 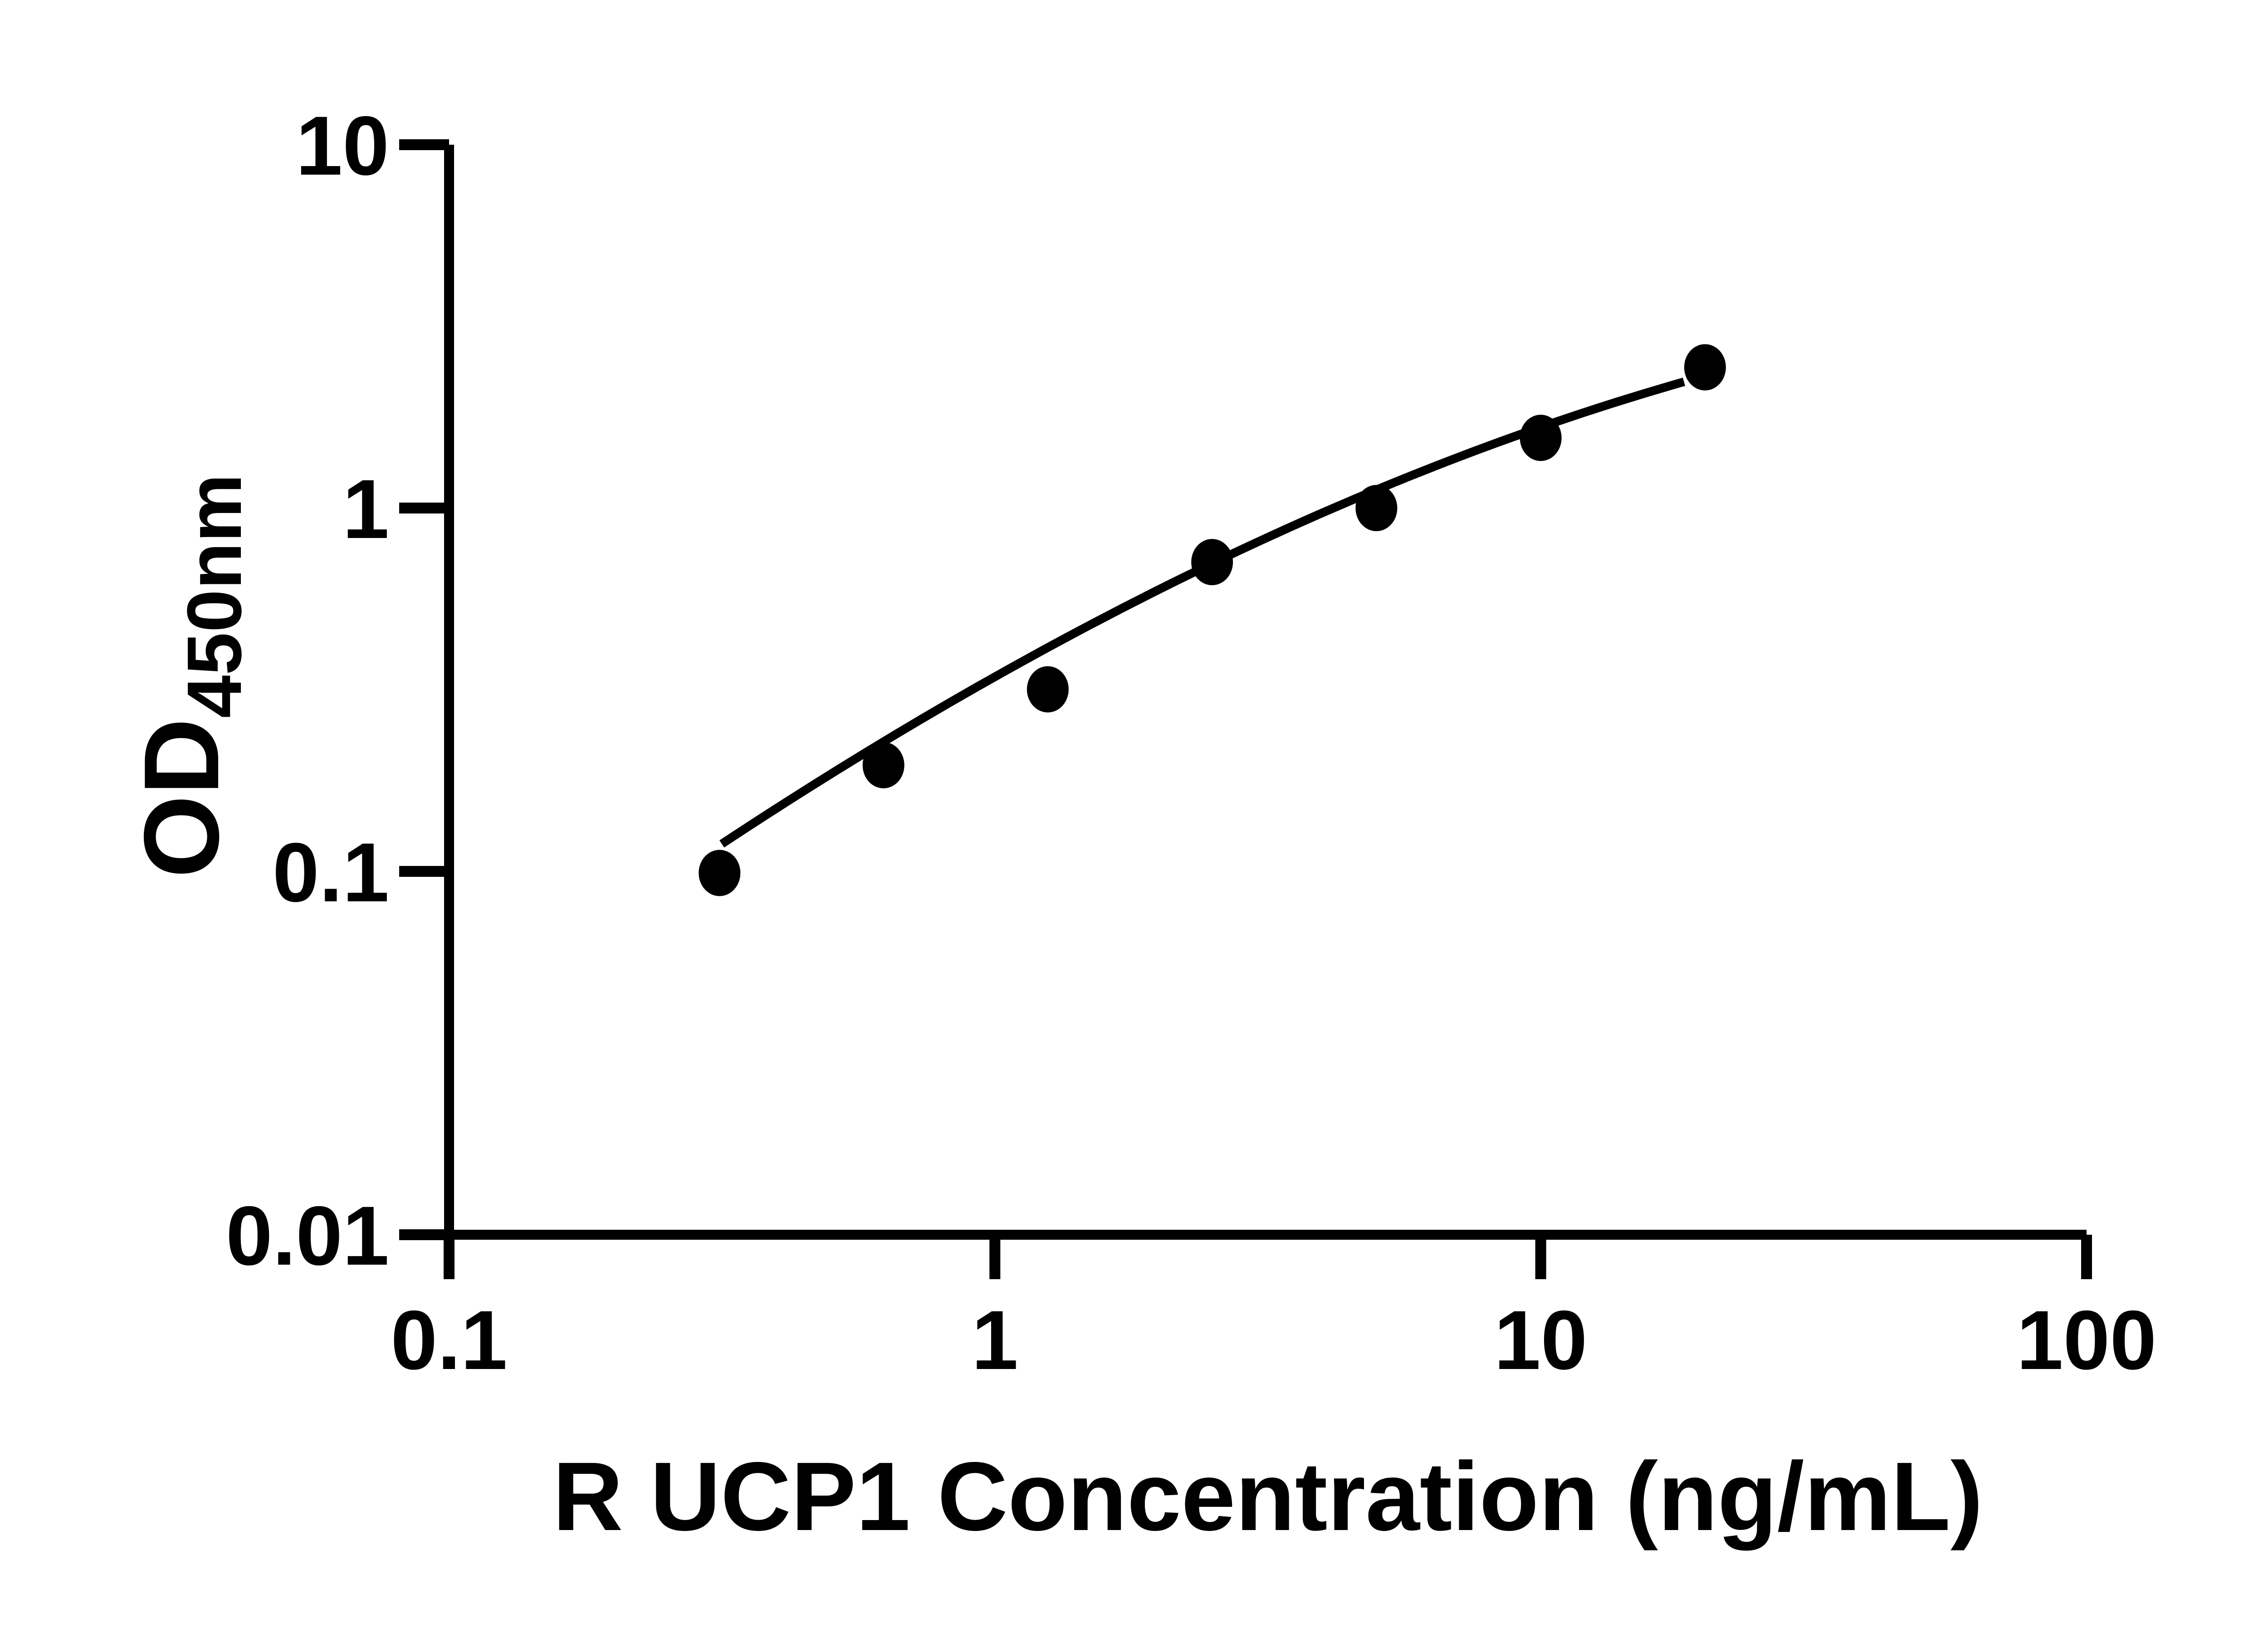 I want to click on y-axis-title-main: OD, so click(x=182, y=798).